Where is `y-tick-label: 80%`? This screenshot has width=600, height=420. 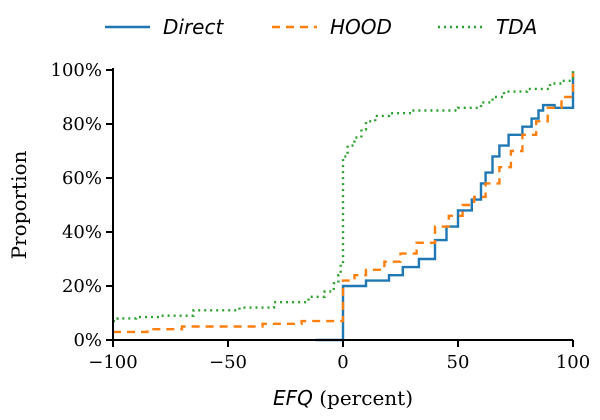
y-tick-label: 80% is located at coordinates (82, 124).